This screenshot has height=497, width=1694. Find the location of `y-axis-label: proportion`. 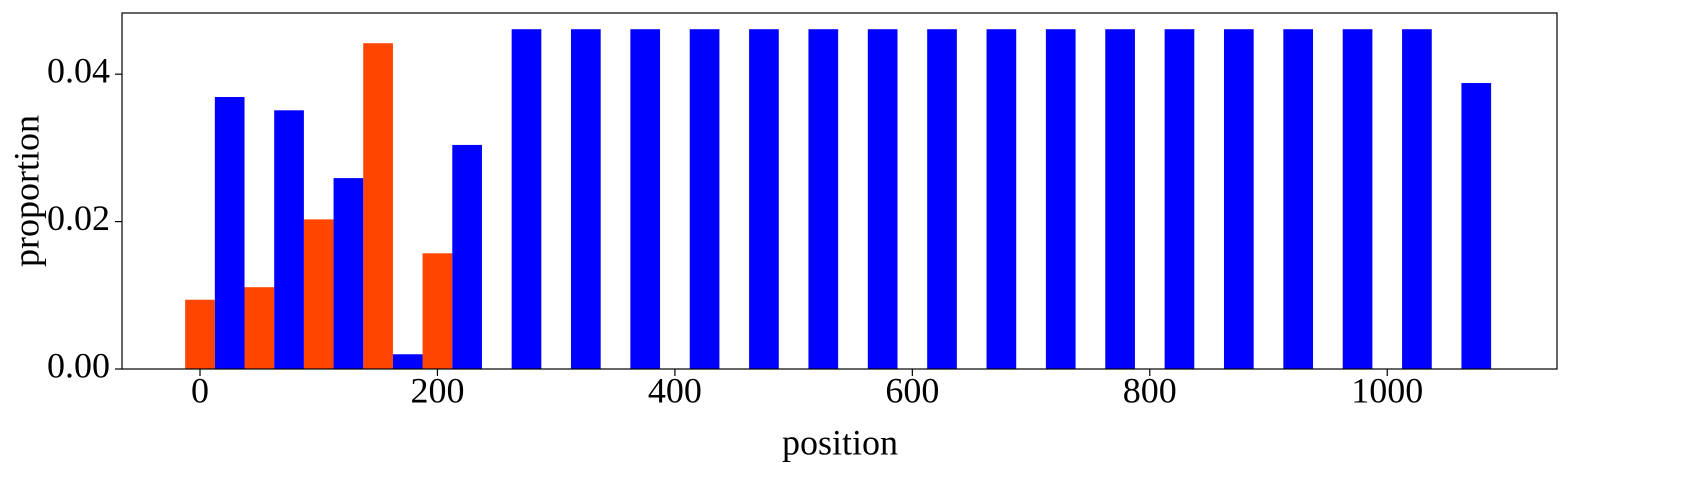

y-axis-label: proportion is located at coordinates (26, 191).